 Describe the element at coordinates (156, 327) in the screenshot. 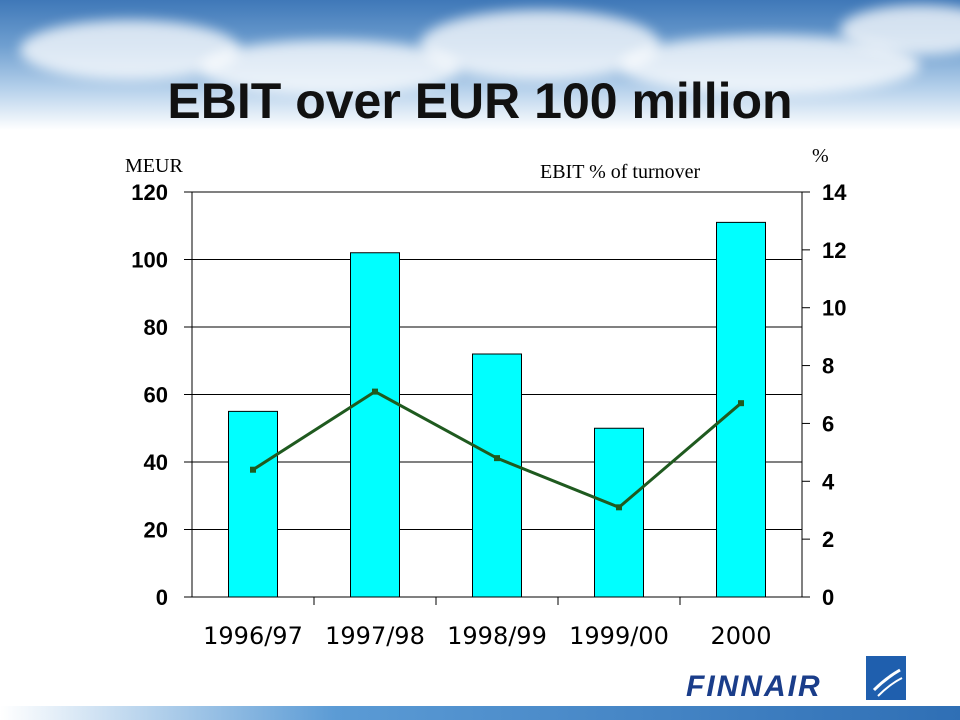

I see `left-tick-label: 80` at that location.